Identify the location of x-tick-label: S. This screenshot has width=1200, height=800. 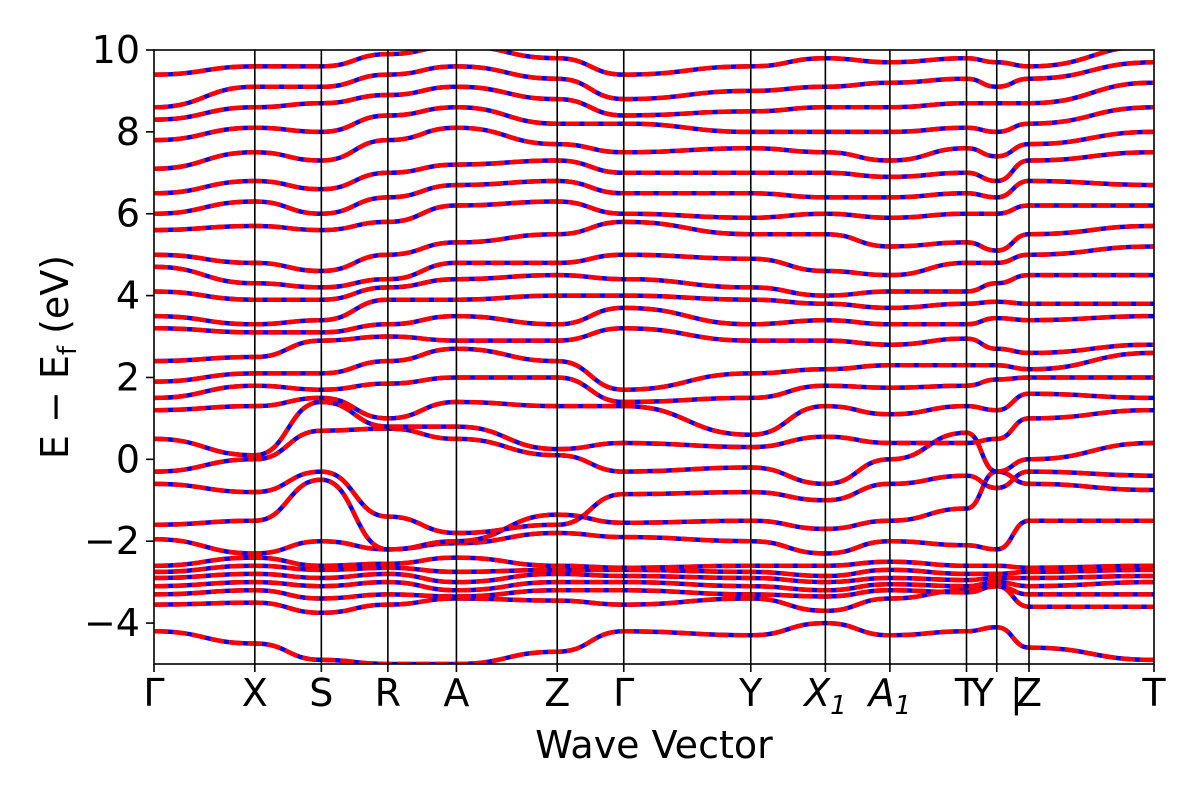
(321, 693).